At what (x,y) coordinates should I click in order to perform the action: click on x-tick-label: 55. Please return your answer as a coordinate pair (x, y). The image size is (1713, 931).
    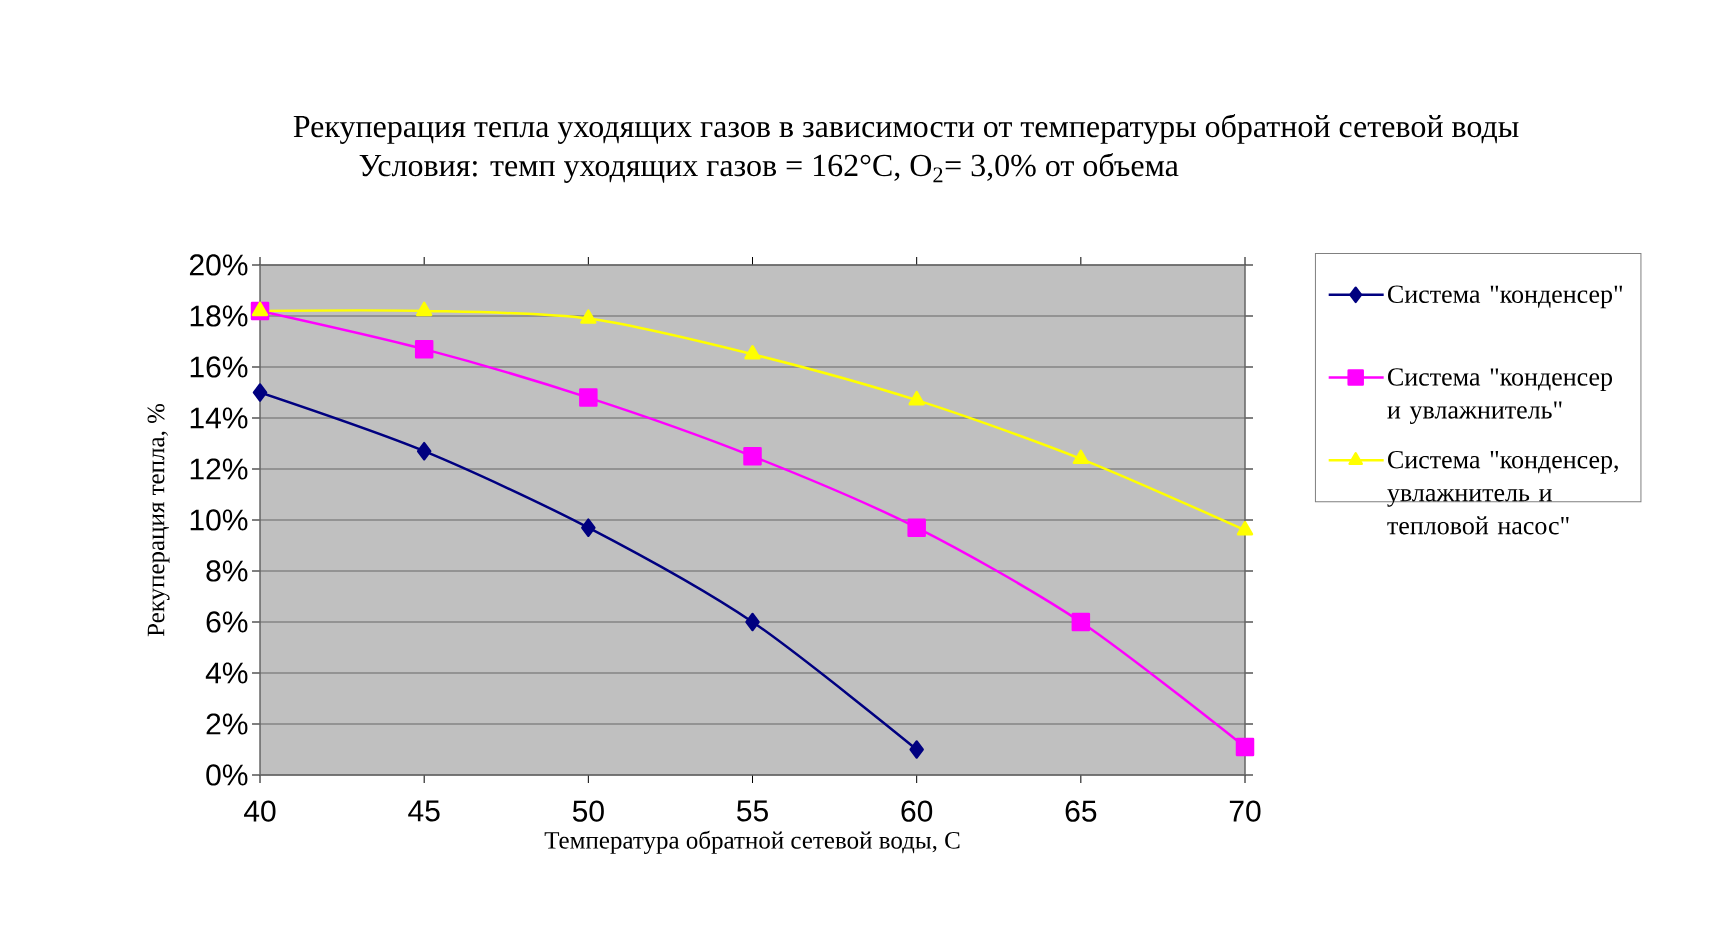
    Looking at the image, I should click on (752, 811).